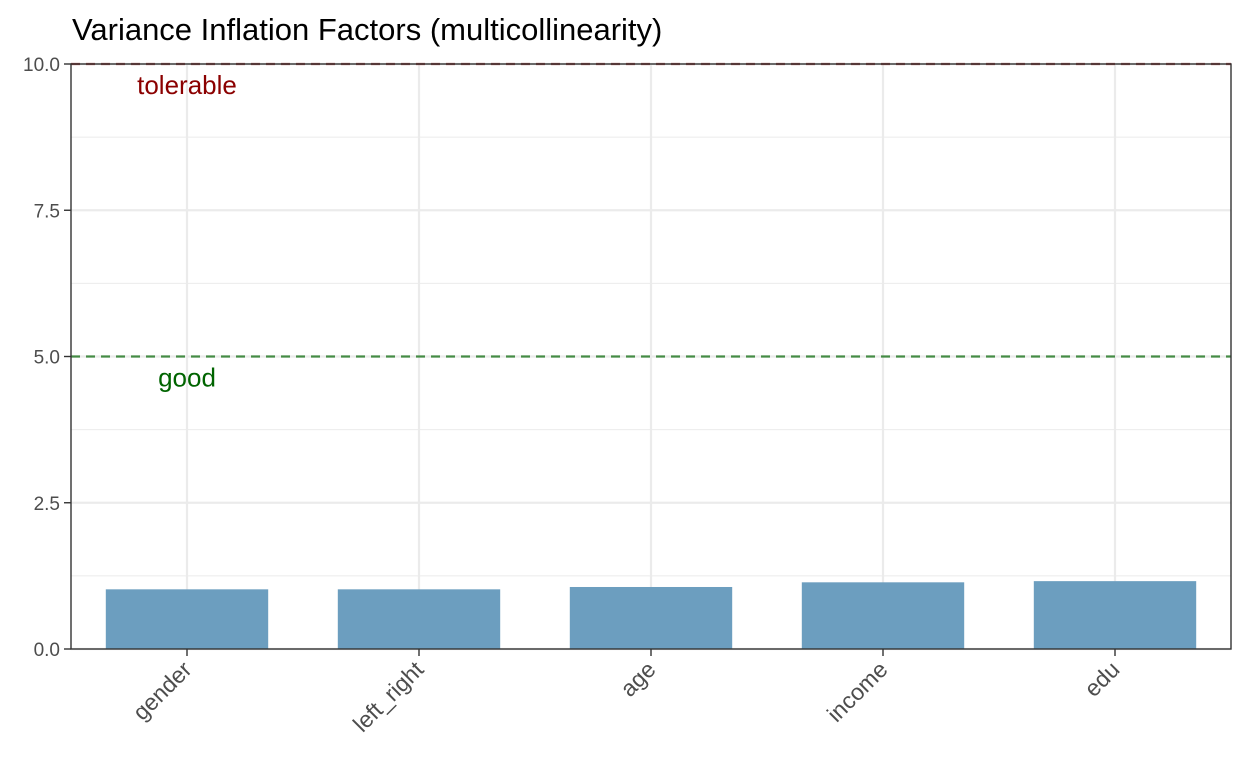 The width and height of the screenshot is (1248, 768). Describe the element at coordinates (388, 696) in the screenshot. I see `x-tick-label-left_right: left_right` at that location.